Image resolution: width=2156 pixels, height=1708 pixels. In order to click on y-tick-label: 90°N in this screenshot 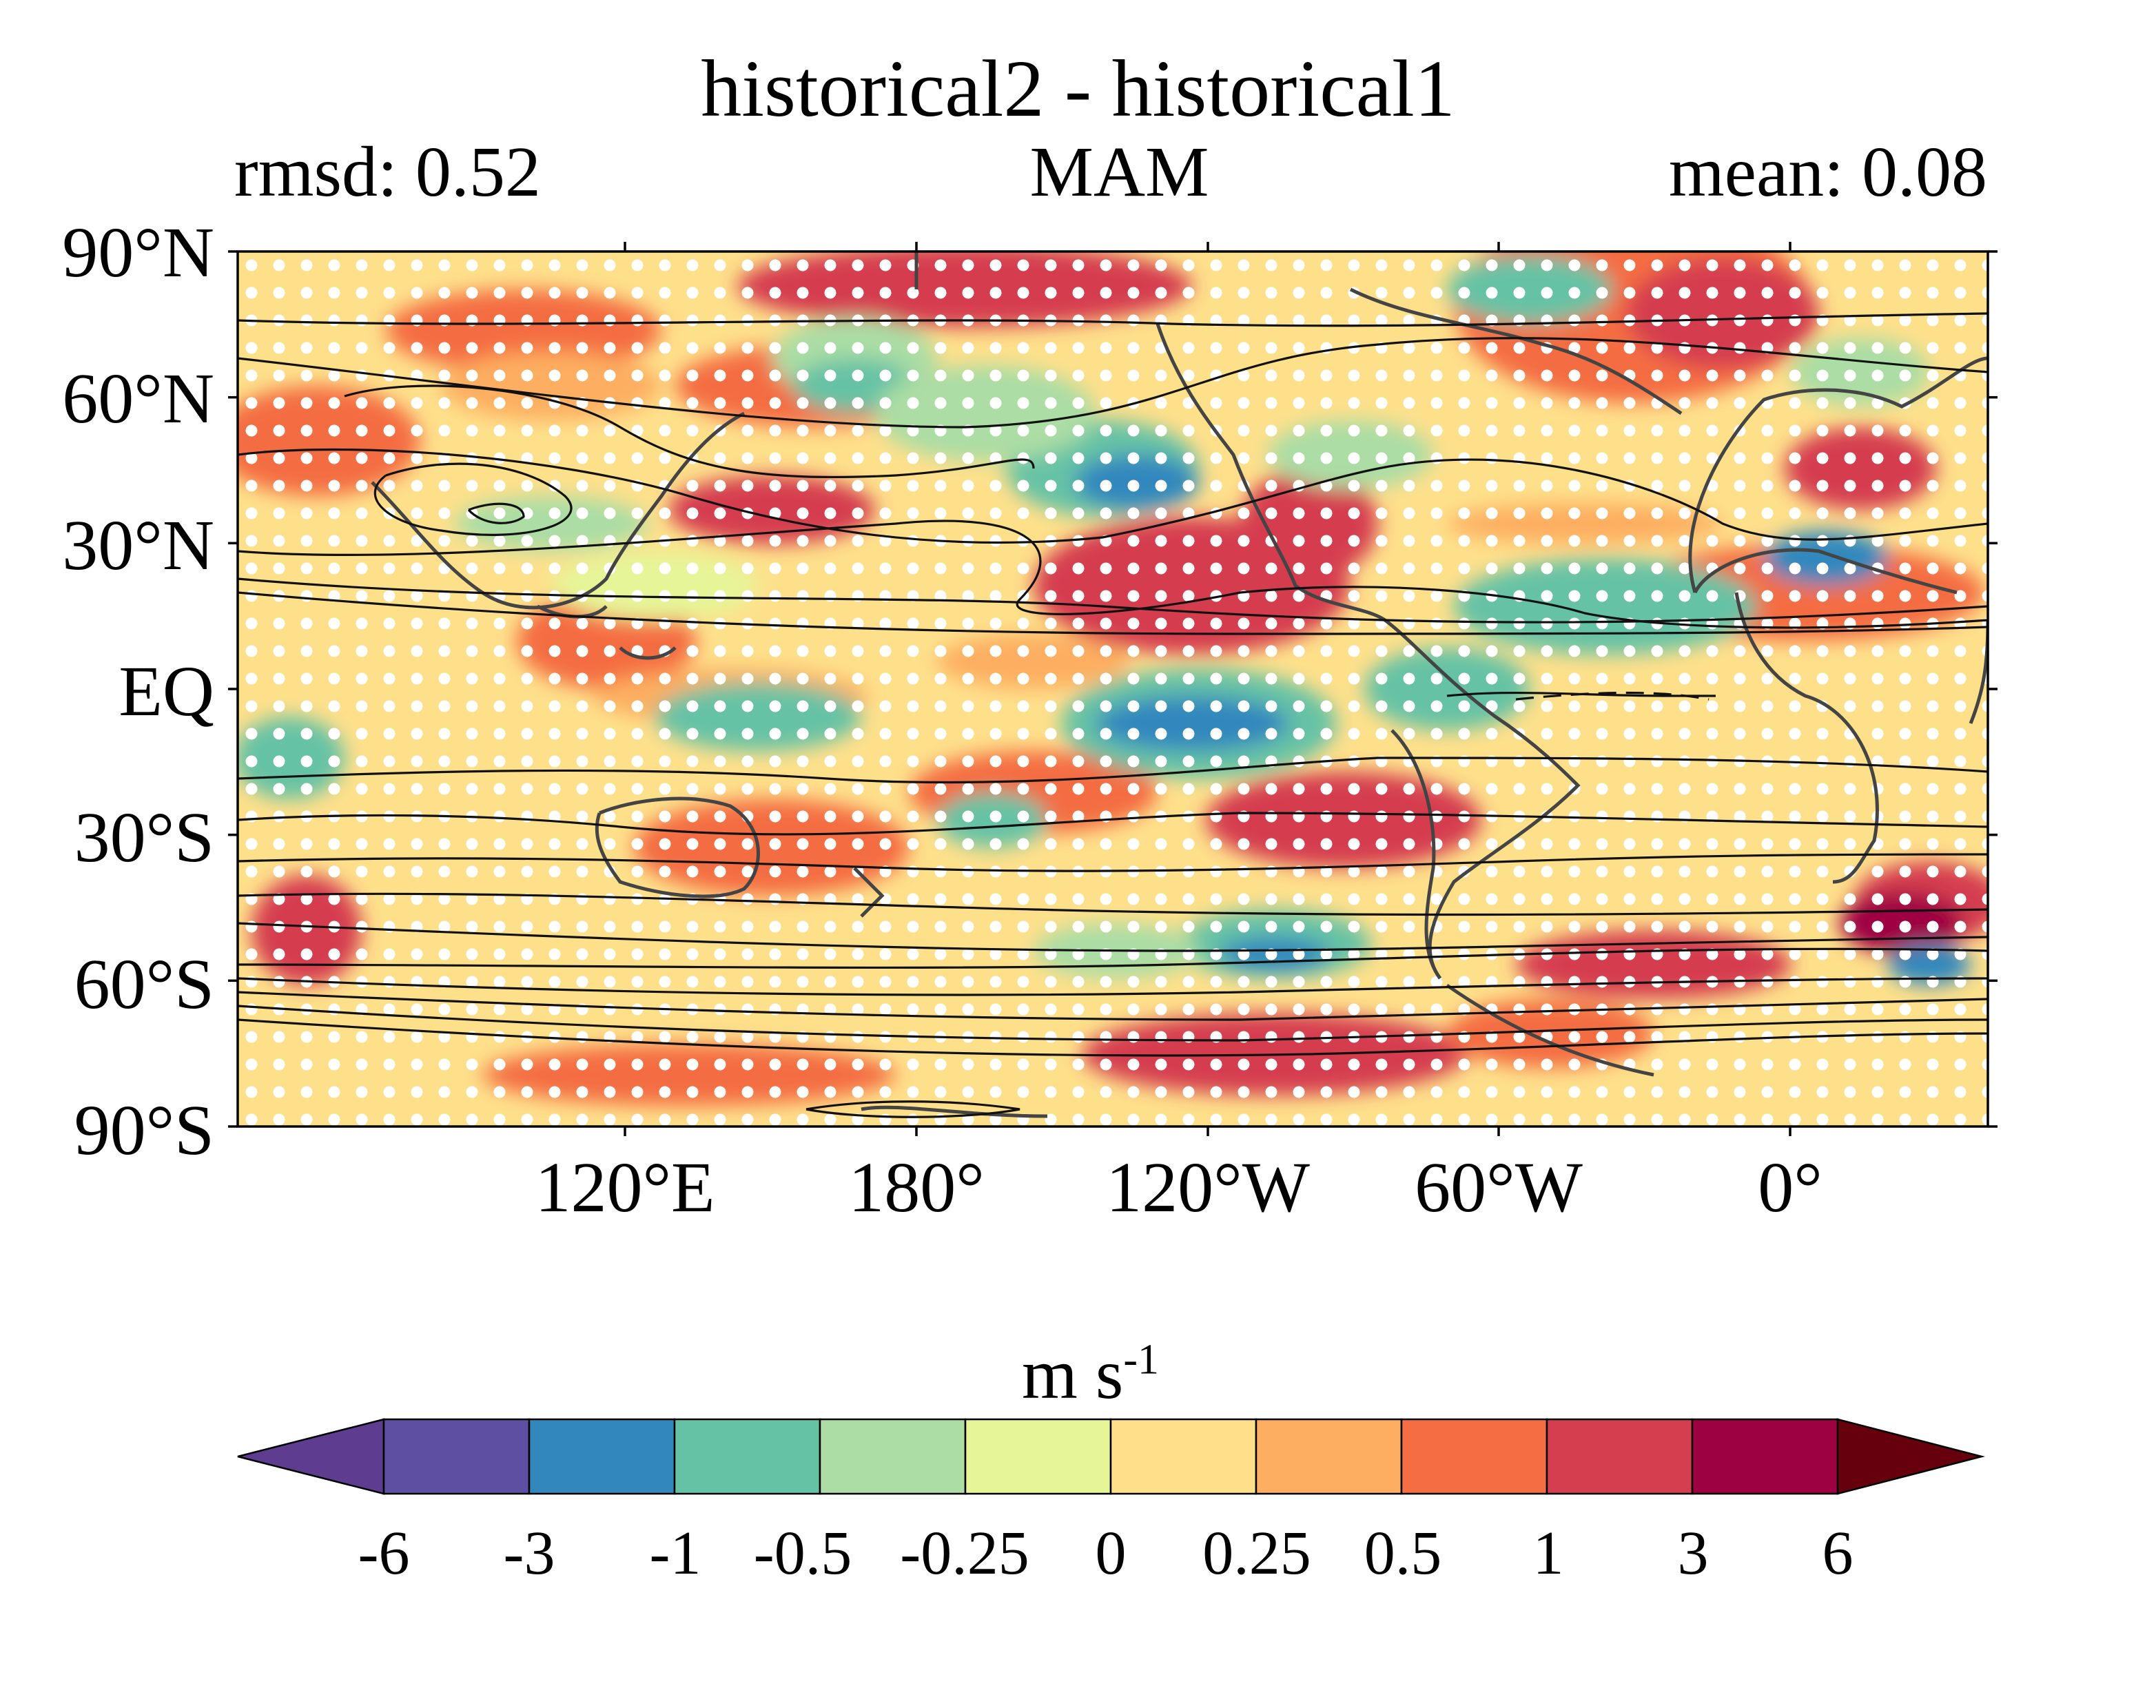, I will do `click(138, 252)`.